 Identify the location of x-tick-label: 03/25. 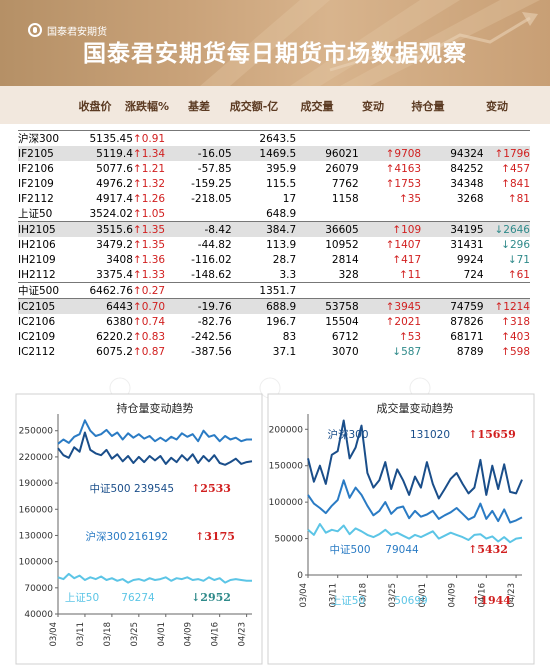
(135, 634).